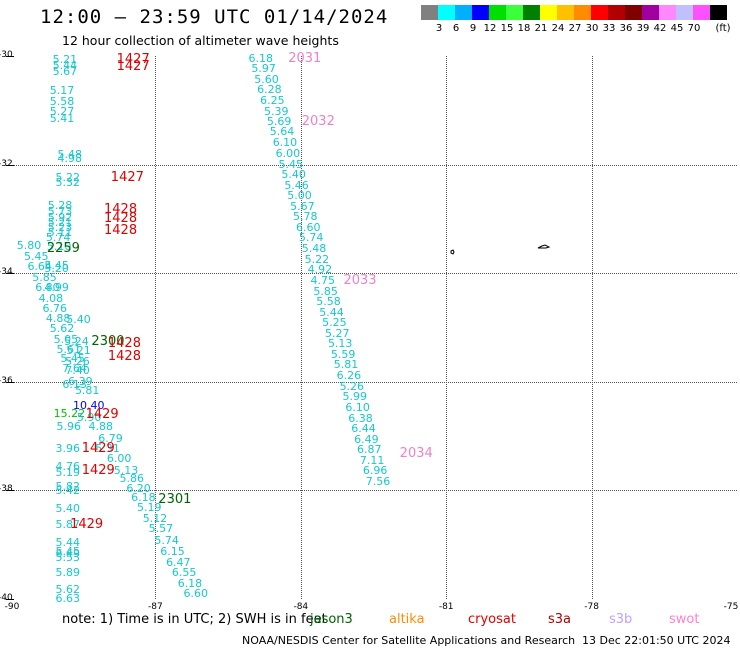 The height and width of the screenshot is (650, 740). Describe the element at coordinates (308, 228) in the screenshot. I see `wave-height-value: 6.60` at that location.